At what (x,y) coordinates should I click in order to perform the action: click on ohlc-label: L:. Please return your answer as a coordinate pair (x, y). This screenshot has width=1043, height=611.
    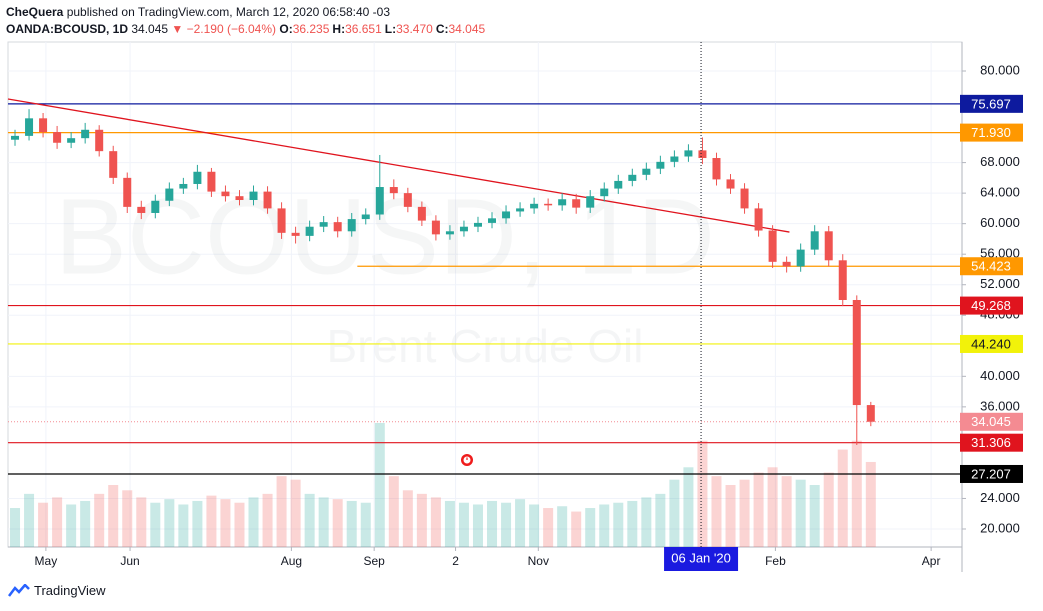
    Looking at the image, I should click on (390, 29).